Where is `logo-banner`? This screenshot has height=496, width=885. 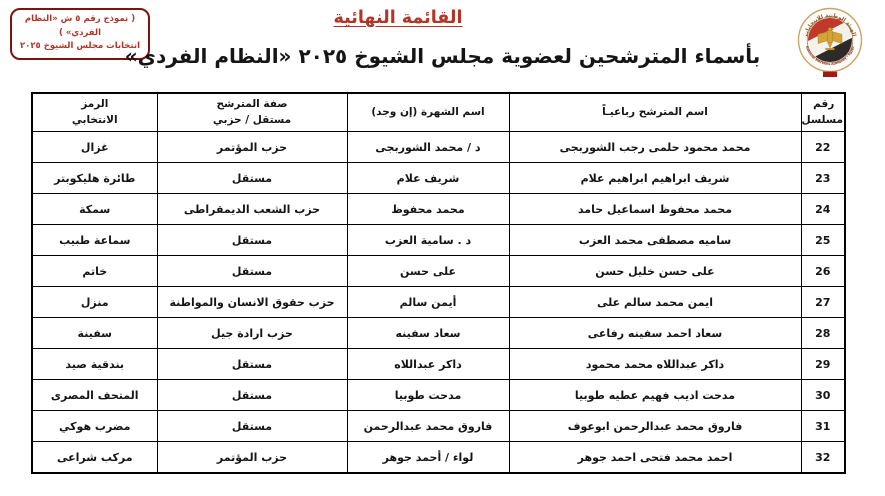 logo-banner is located at coordinates (830, 74).